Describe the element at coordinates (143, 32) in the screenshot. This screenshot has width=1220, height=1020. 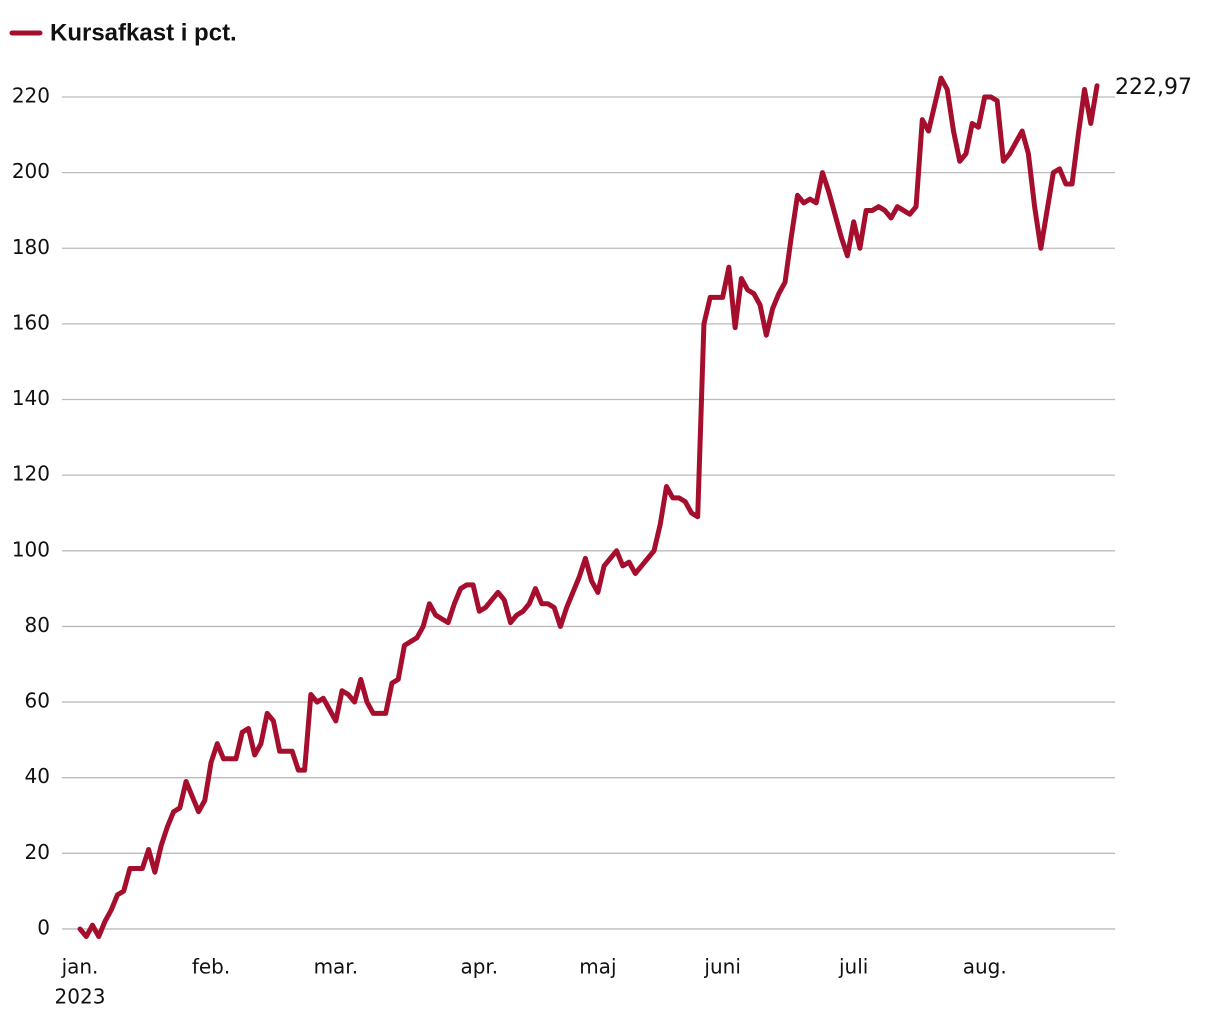
I see `legend-label: Kursafkast i pct.` at that location.